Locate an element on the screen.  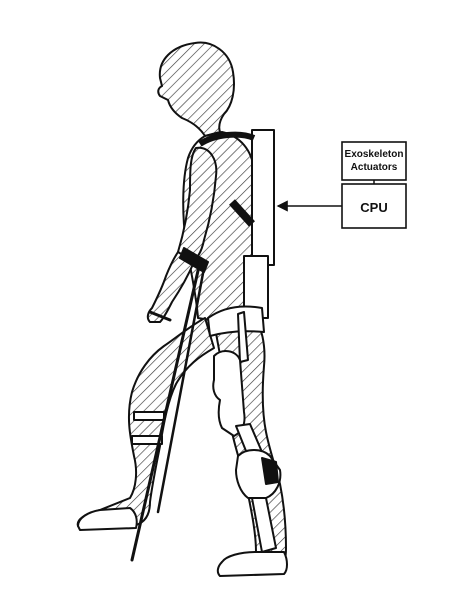
backpack-unit is located at coordinates (263, 197).